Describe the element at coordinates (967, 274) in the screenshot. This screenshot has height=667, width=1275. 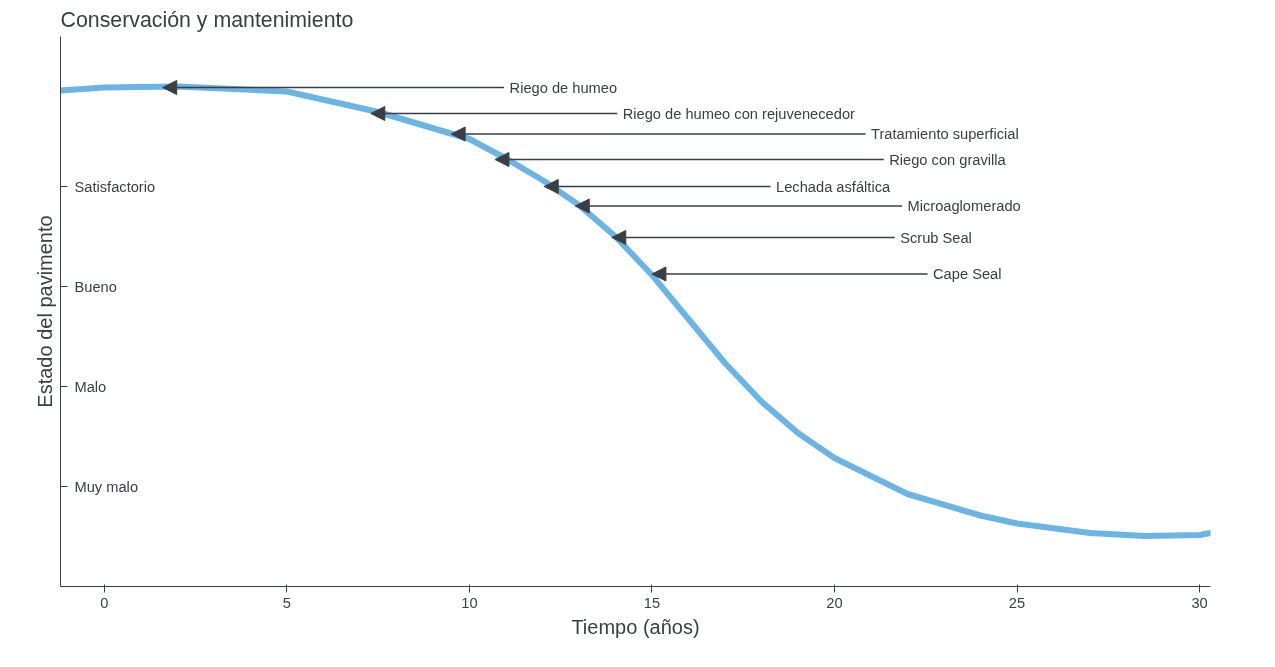
I see `annotation: Cape Seal` at that location.